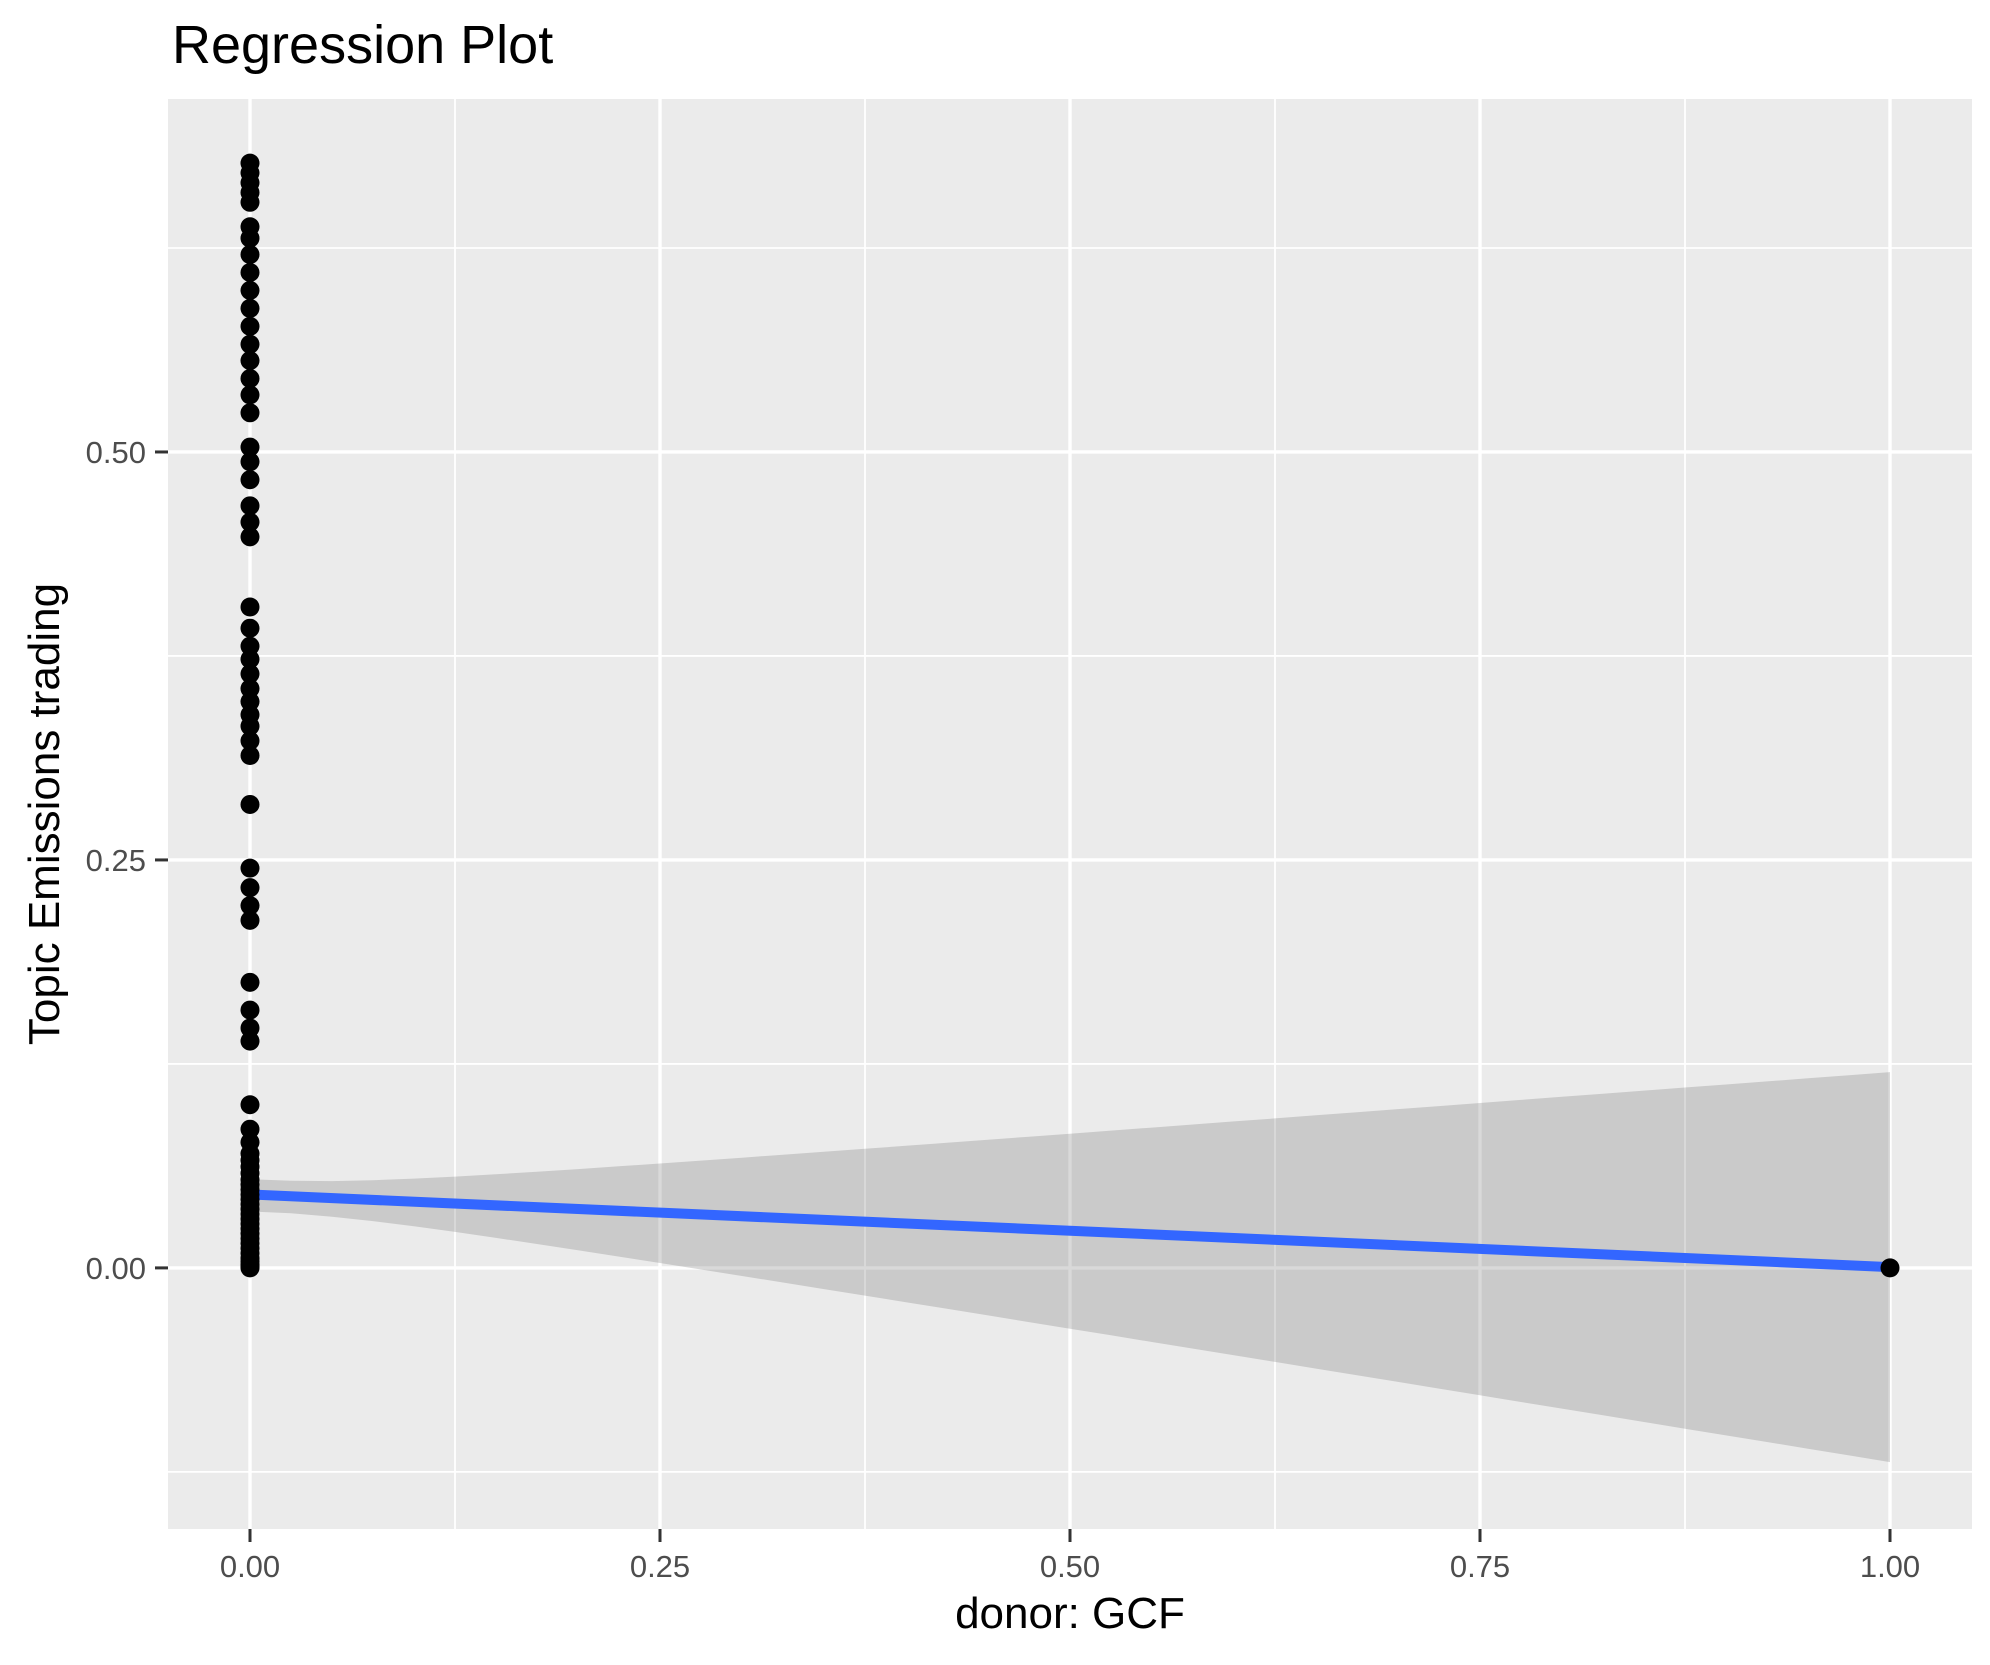 The width and height of the screenshot is (1990, 1665). What do you see at coordinates (250, 1566) in the screenshot?
I see `x-tick-label: 0.00` at bounding box center [250, 1566].